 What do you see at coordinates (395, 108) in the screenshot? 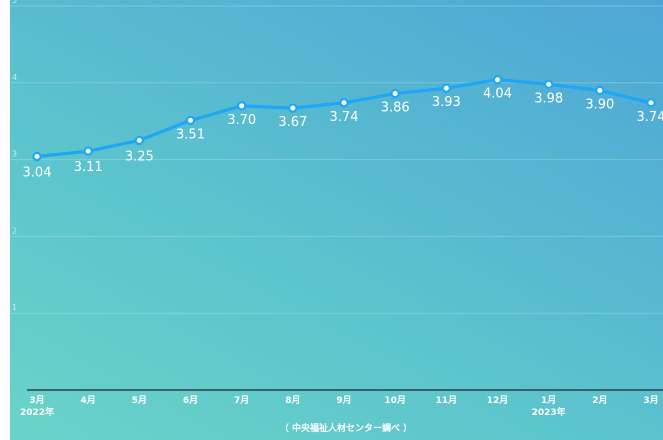
I see `data-label: 3.86` at bounding box center [395, 108].